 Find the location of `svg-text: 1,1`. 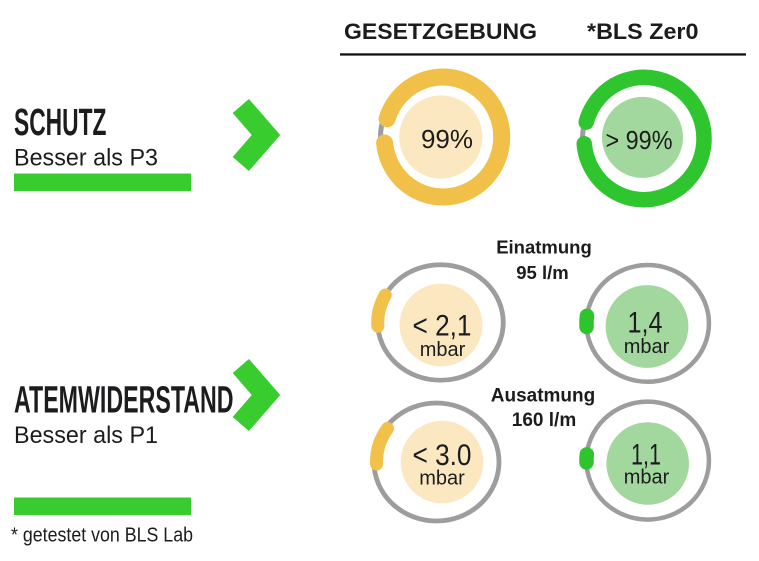

svg-text: 1,1 is located at coordinates (646, 455).